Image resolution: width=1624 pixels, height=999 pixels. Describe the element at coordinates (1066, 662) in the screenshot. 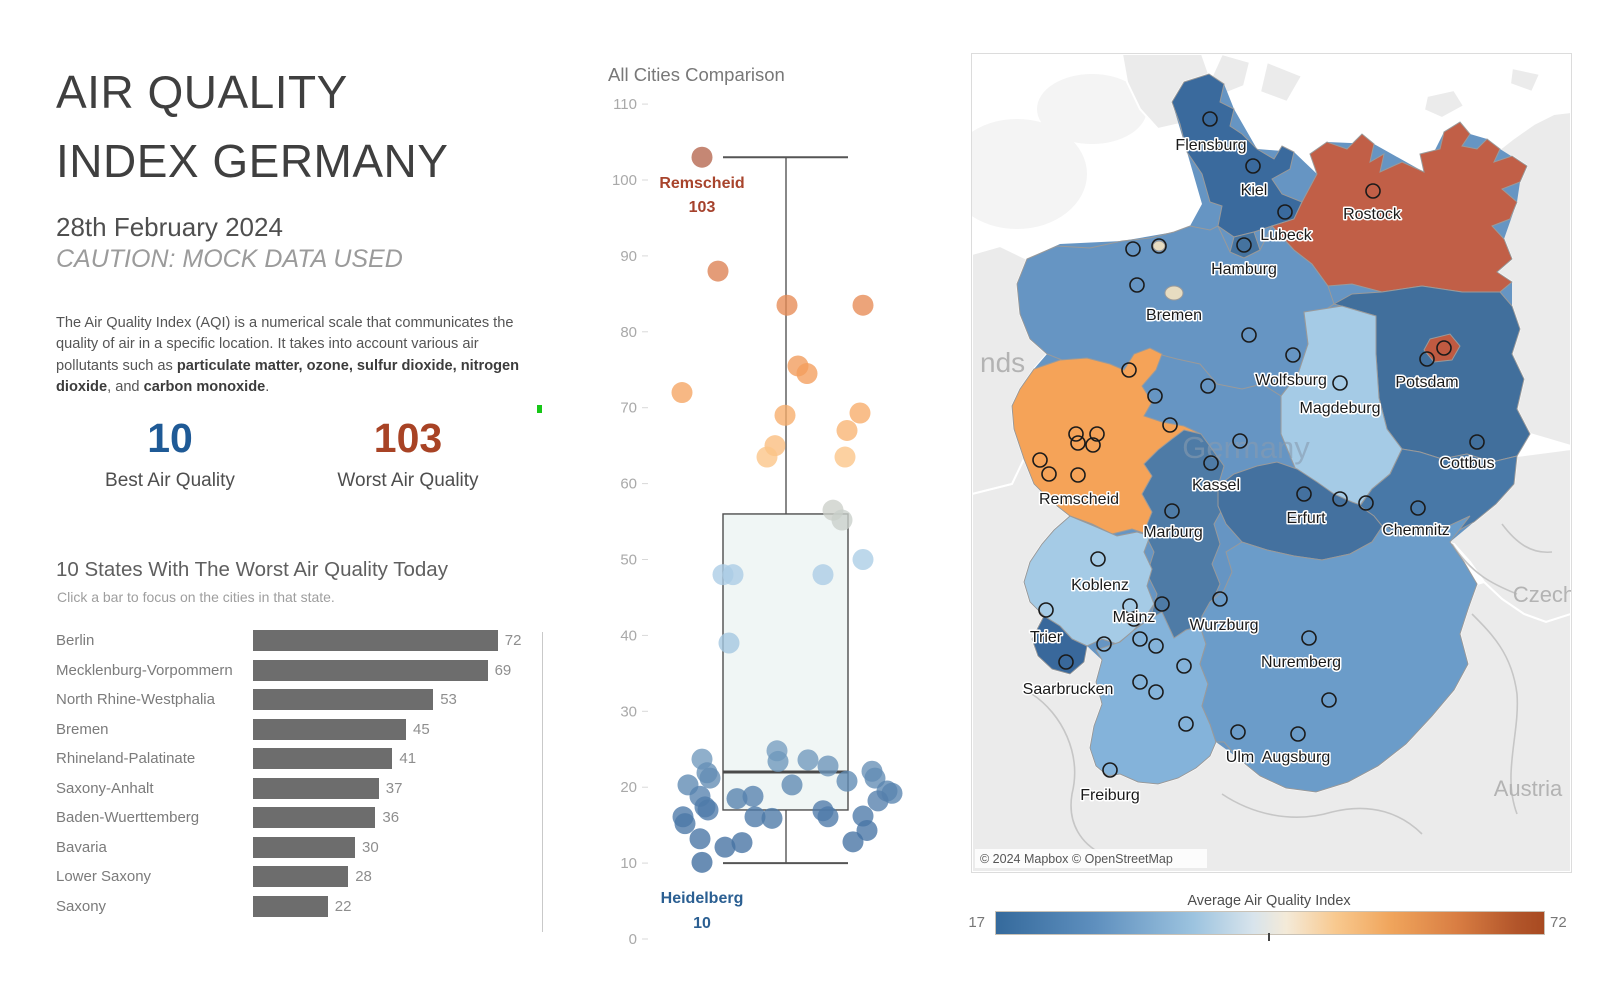

I see `city-marker-saarbrucken` at that location.